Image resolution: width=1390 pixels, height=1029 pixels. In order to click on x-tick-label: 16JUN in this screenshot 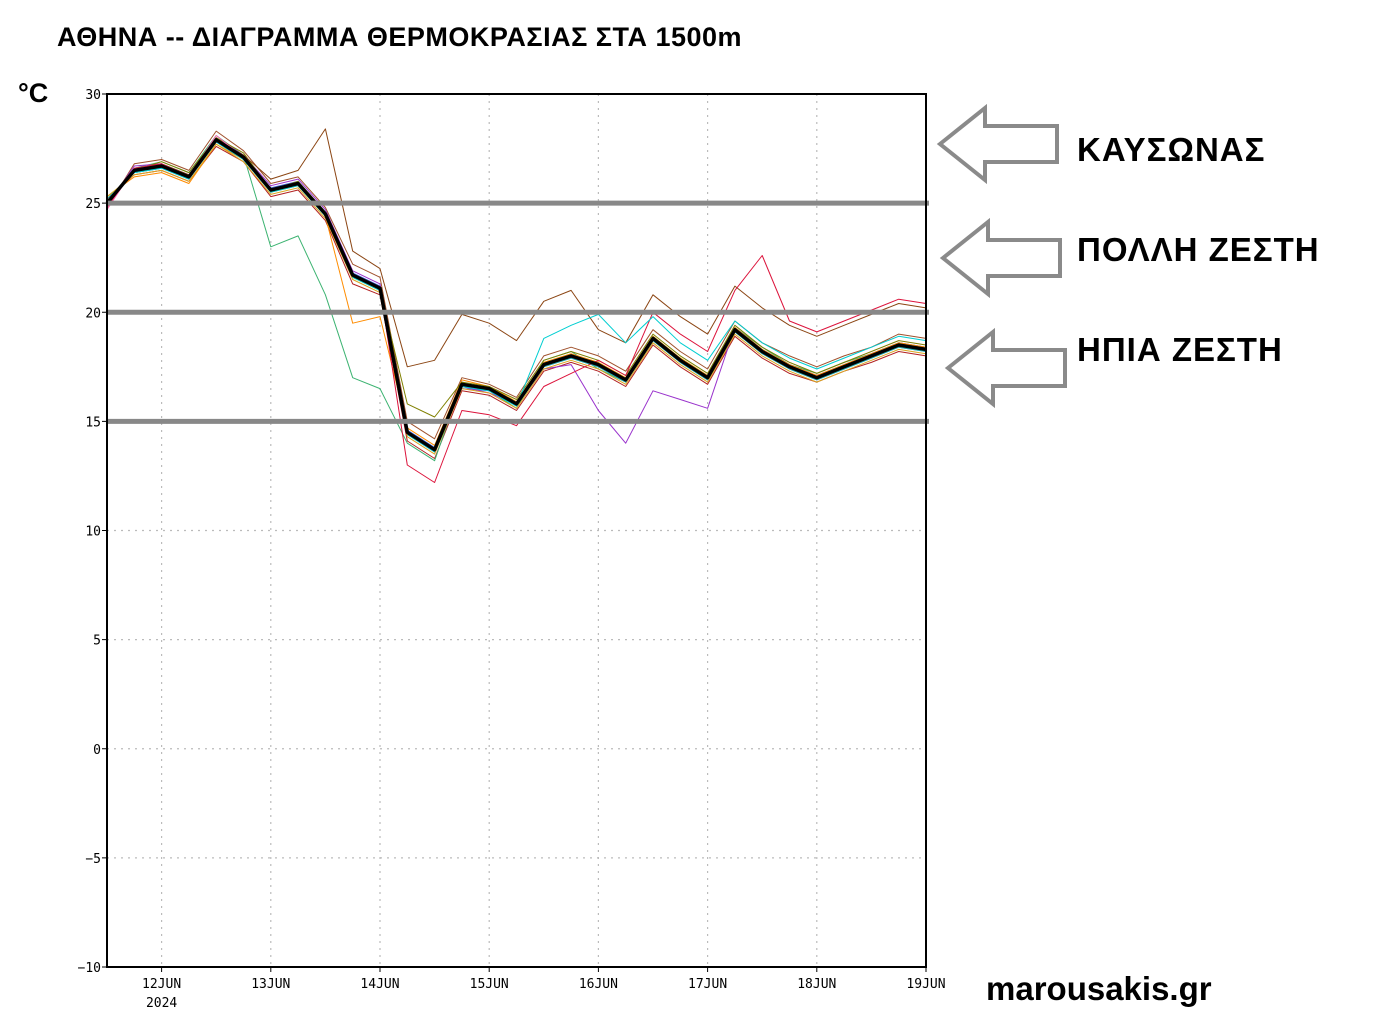, I will do `click(598, 984)`.